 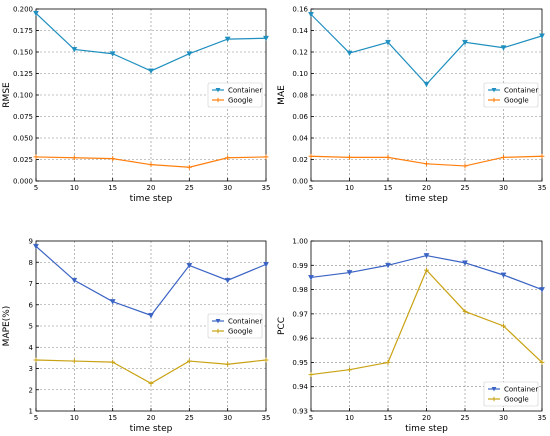 What do you see at coordinates (23, 96) in the screenshot?
I see `y-tick-label: 0.100` at bounding box center [23, 96].